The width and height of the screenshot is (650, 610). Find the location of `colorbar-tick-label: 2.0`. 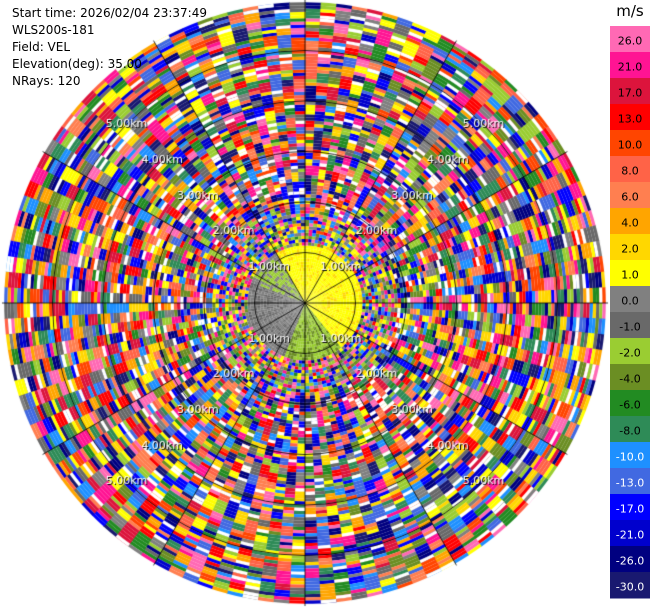

colorbar-tick-label: 2.0 is located at coordinates (630, 248).